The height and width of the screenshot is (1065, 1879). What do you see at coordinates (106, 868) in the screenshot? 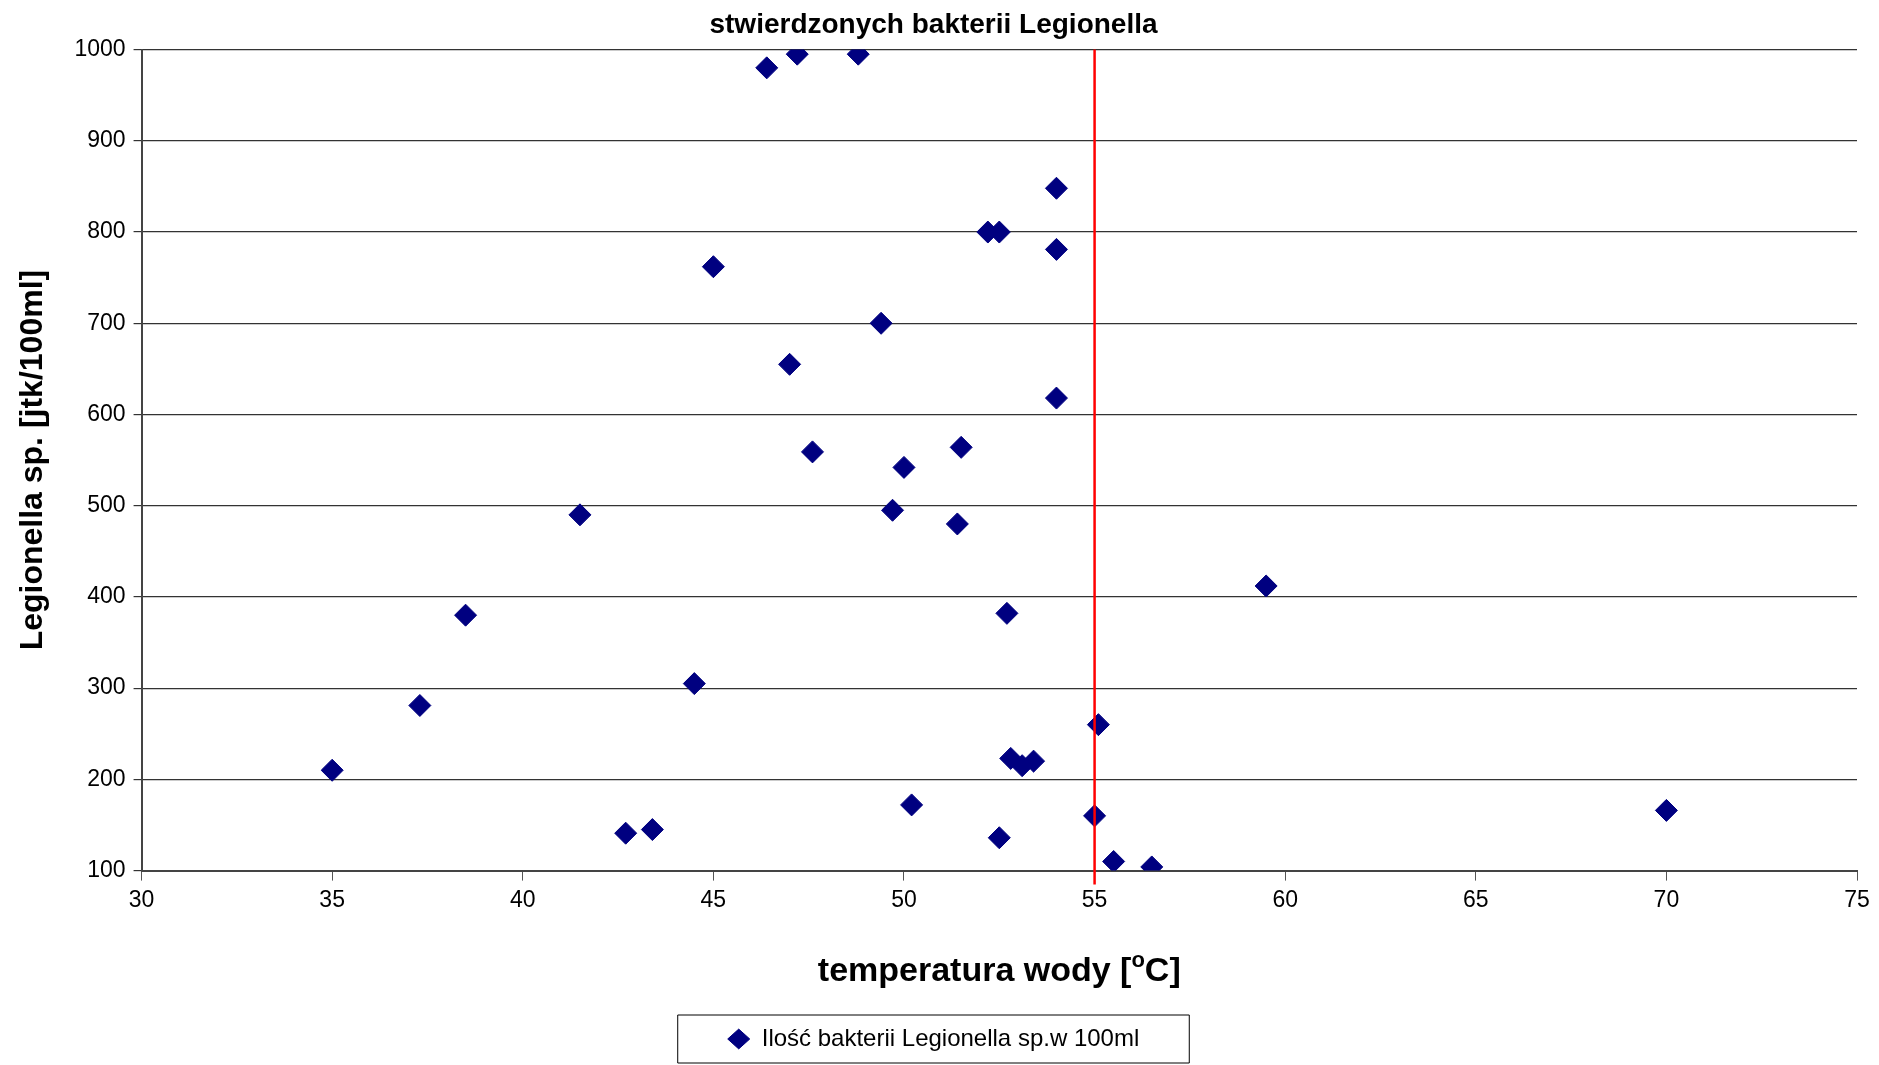
I see `y-tick-label: 100` at bounding box center [106, 868].